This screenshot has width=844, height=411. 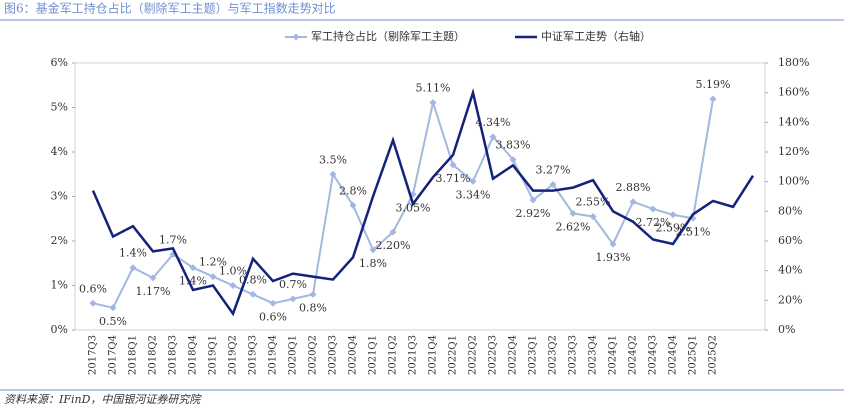 I want to click on x-tick-label: 2024Q4, so click(x=673, y=355).